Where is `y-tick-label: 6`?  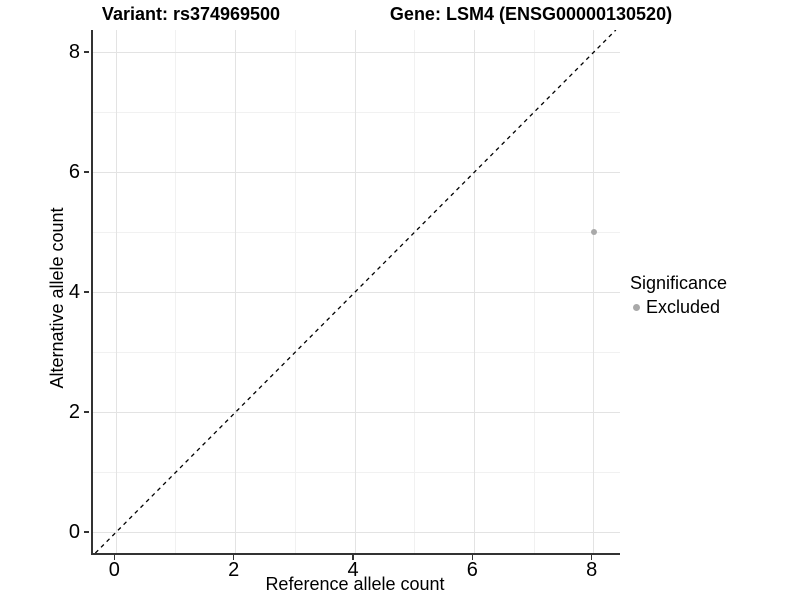 y-tick-label: 6 is located at coordinates (74, 172).